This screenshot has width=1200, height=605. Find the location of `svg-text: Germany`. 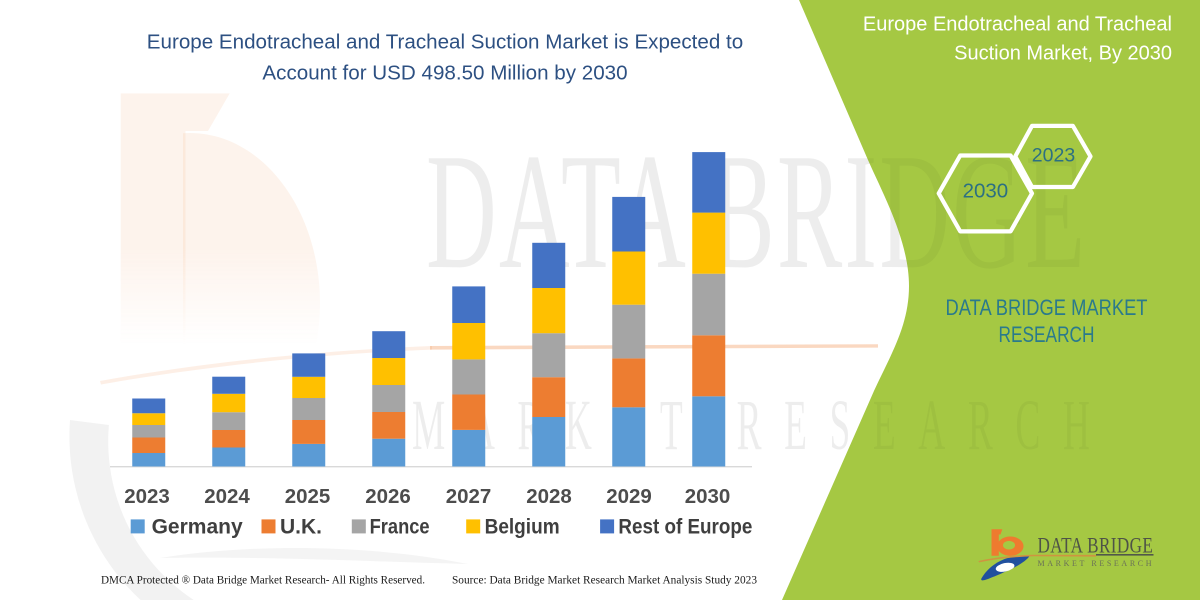

svg-text: Germany is located at coordinates (197, 527).